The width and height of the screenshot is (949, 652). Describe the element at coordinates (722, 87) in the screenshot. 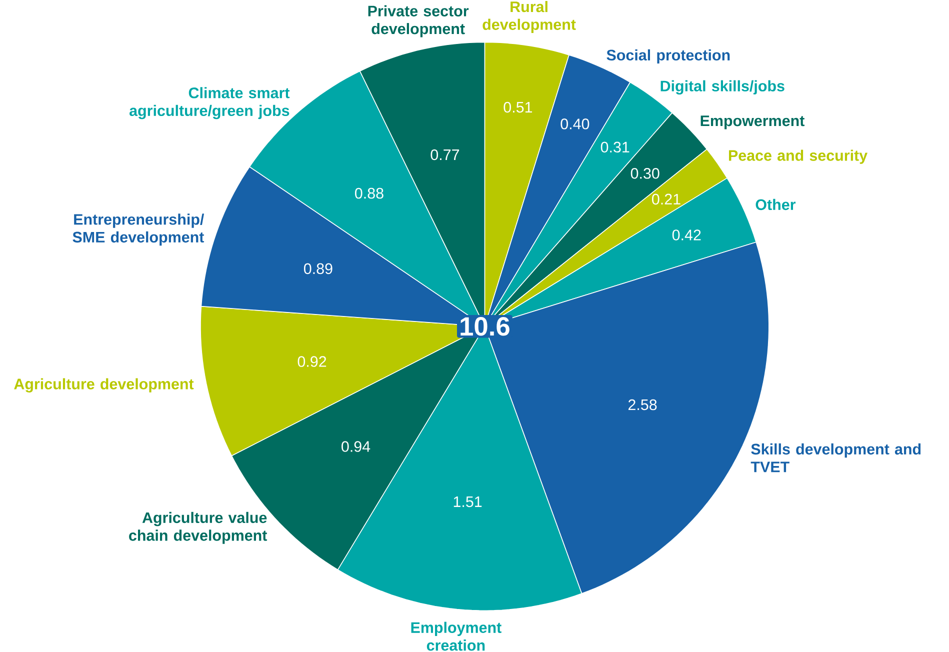

I see `slice-label: Digital skills/jobs` at that location.